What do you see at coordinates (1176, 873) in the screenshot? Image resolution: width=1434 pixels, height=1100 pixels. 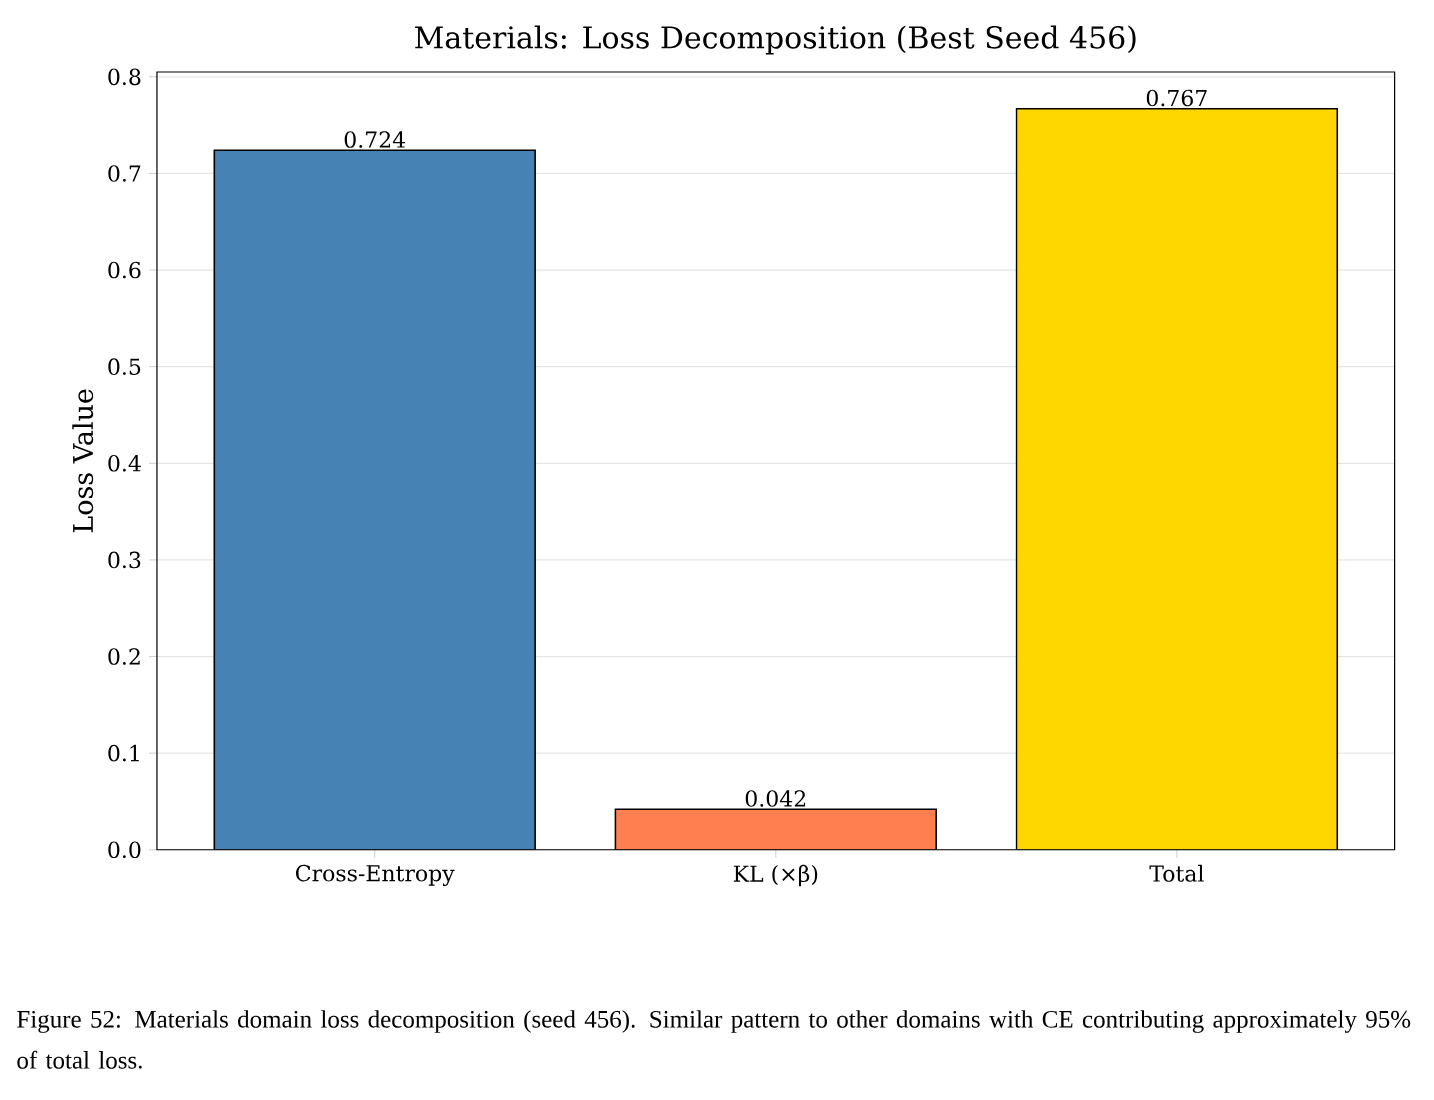 I see `x-tick-label: Total` at bounding box center [1176, 873].